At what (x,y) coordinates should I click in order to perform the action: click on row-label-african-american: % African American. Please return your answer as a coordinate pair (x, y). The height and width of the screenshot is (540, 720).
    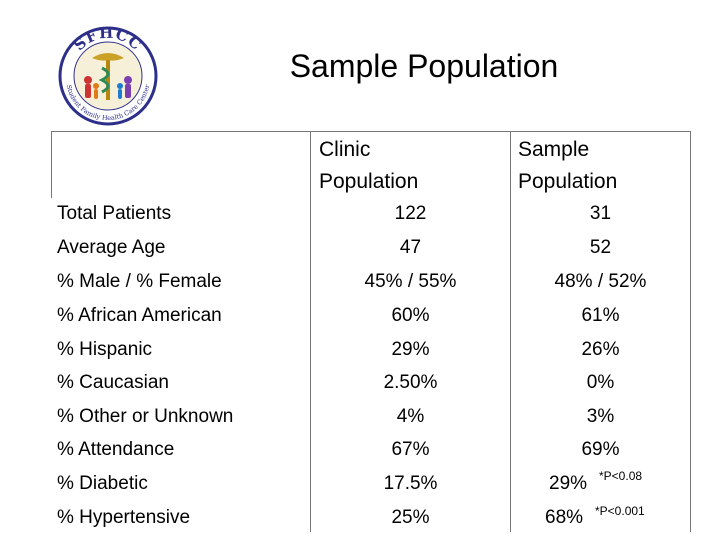
    Looking at the image, I should click on (139, 315).